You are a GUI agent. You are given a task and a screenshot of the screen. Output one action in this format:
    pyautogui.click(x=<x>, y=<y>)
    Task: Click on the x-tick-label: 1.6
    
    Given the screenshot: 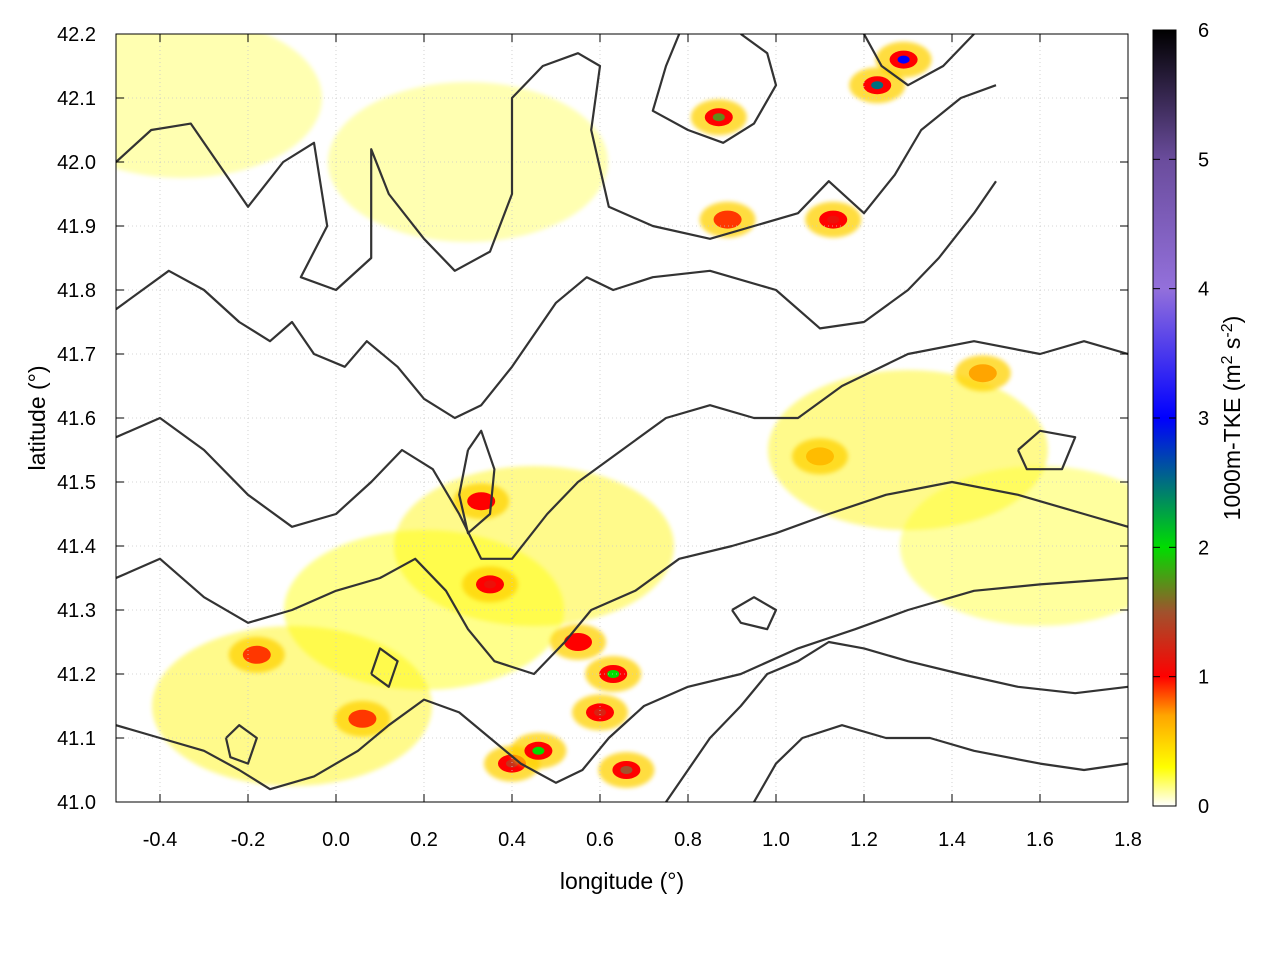 What is the action you would take?
    pyautogui.click(x=1040, y=840)
    